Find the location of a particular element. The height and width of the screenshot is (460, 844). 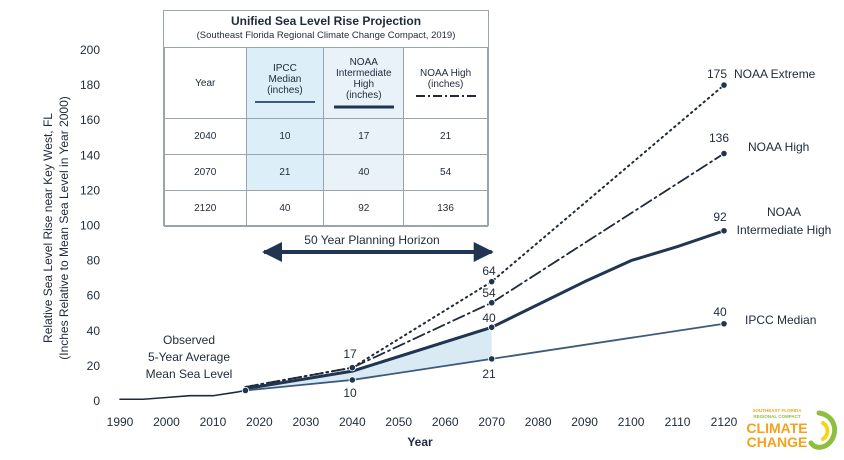

x-tick-label: 2050 is located at coordinates (398, 422).